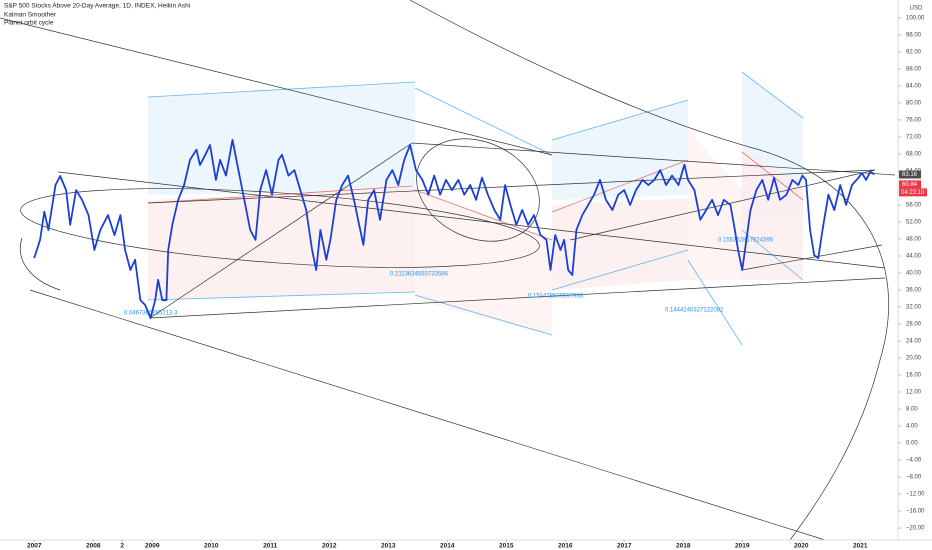 Image resolution: width=932 pixels, height=550 pixels. What do you see at coordinates (914, 291) in the screenshot?
I see `y-tick-label: 36.00` at bounding box center [914, 291].